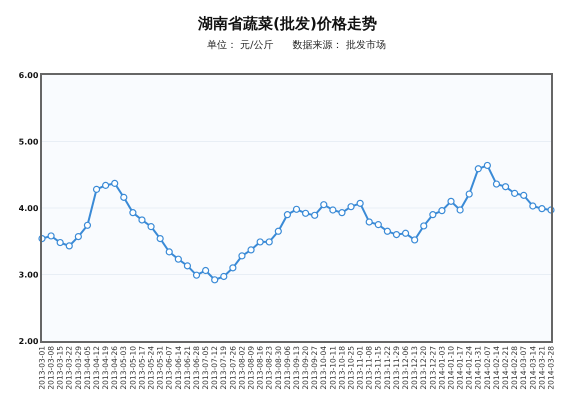  I want to click on y-tick-label: 2.00, so click(28, 341).